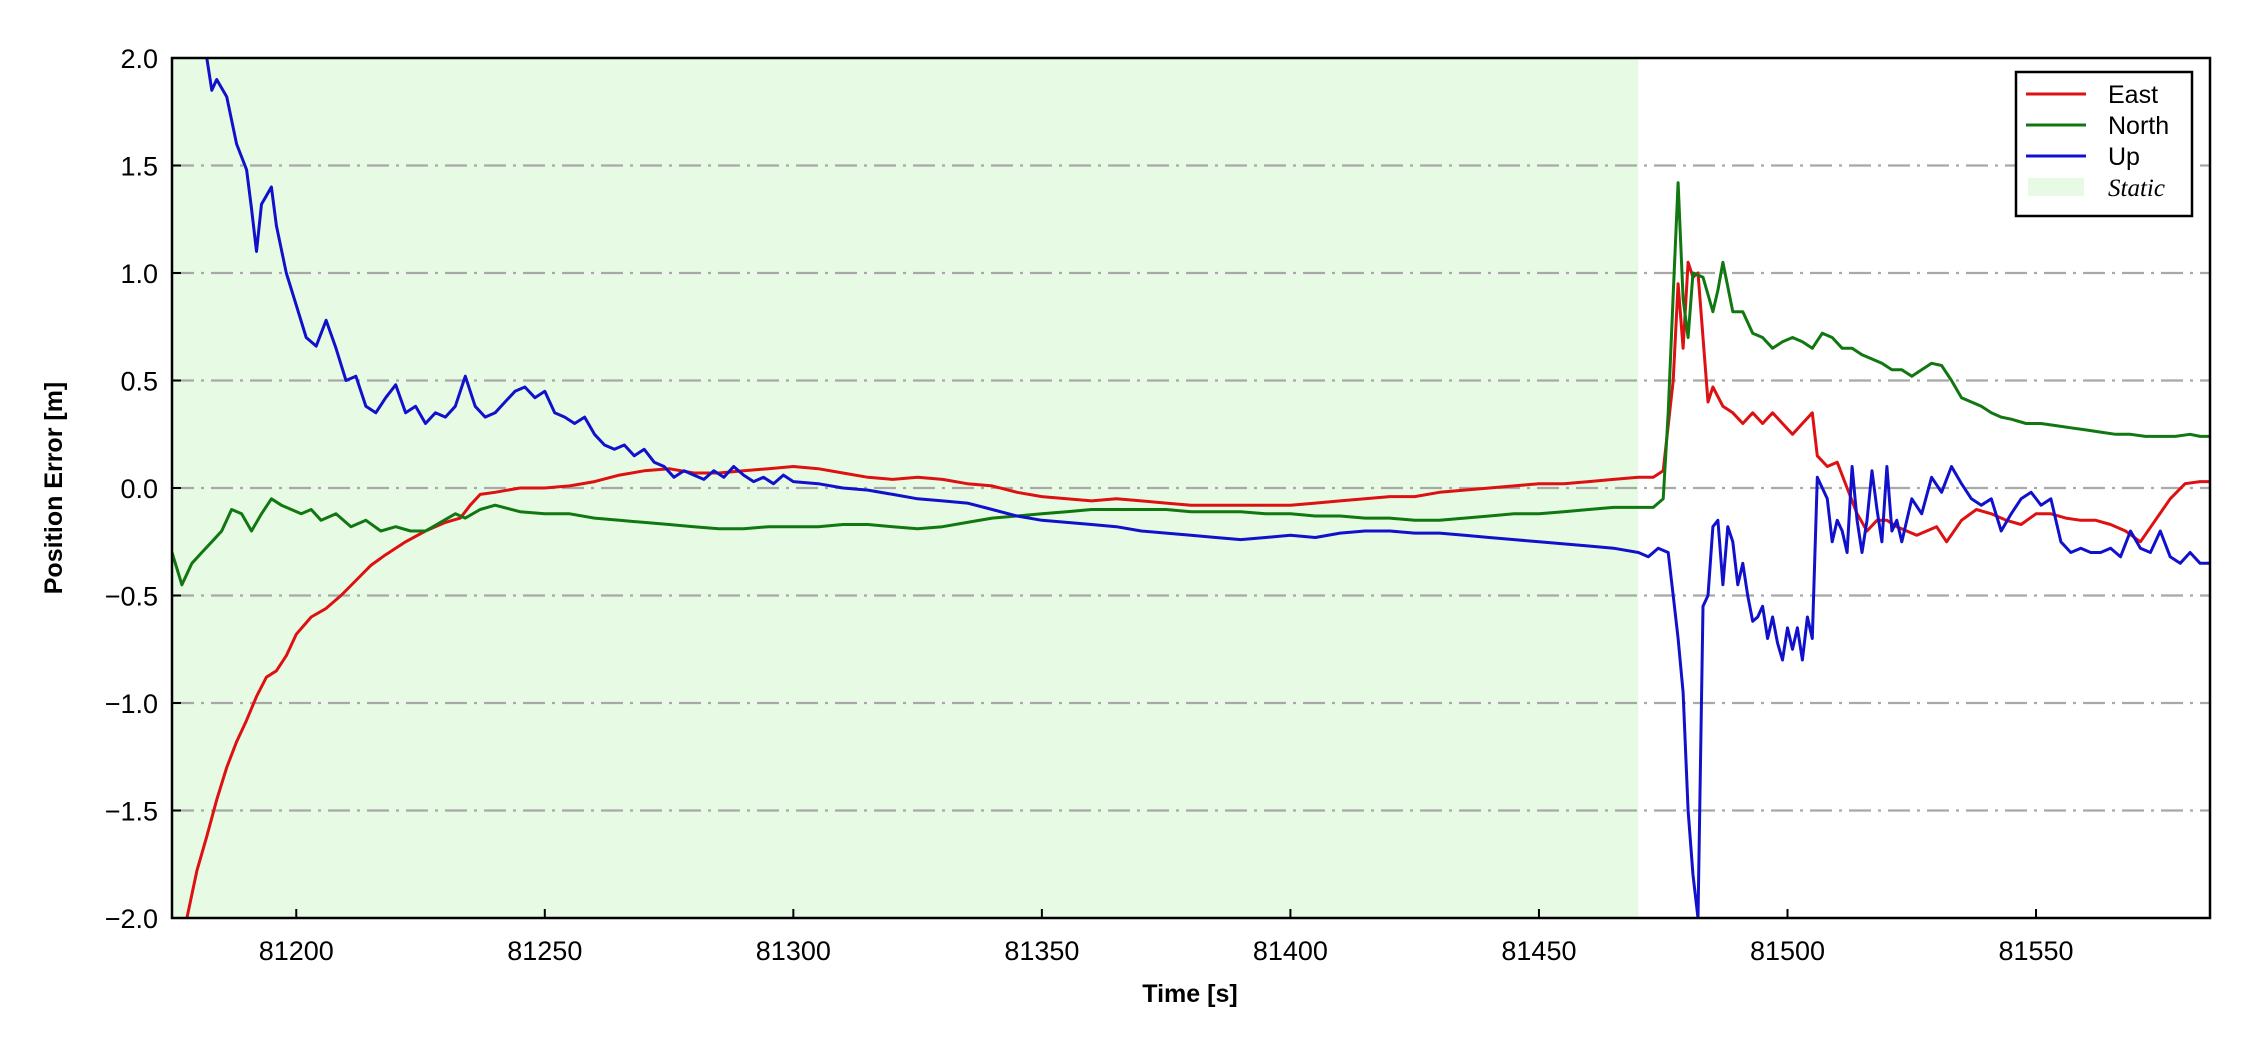  What do you see at coordinates (2133, 95) in the screenshot?
I see `legend-label-east: East` at bounding box center [2133, 95].